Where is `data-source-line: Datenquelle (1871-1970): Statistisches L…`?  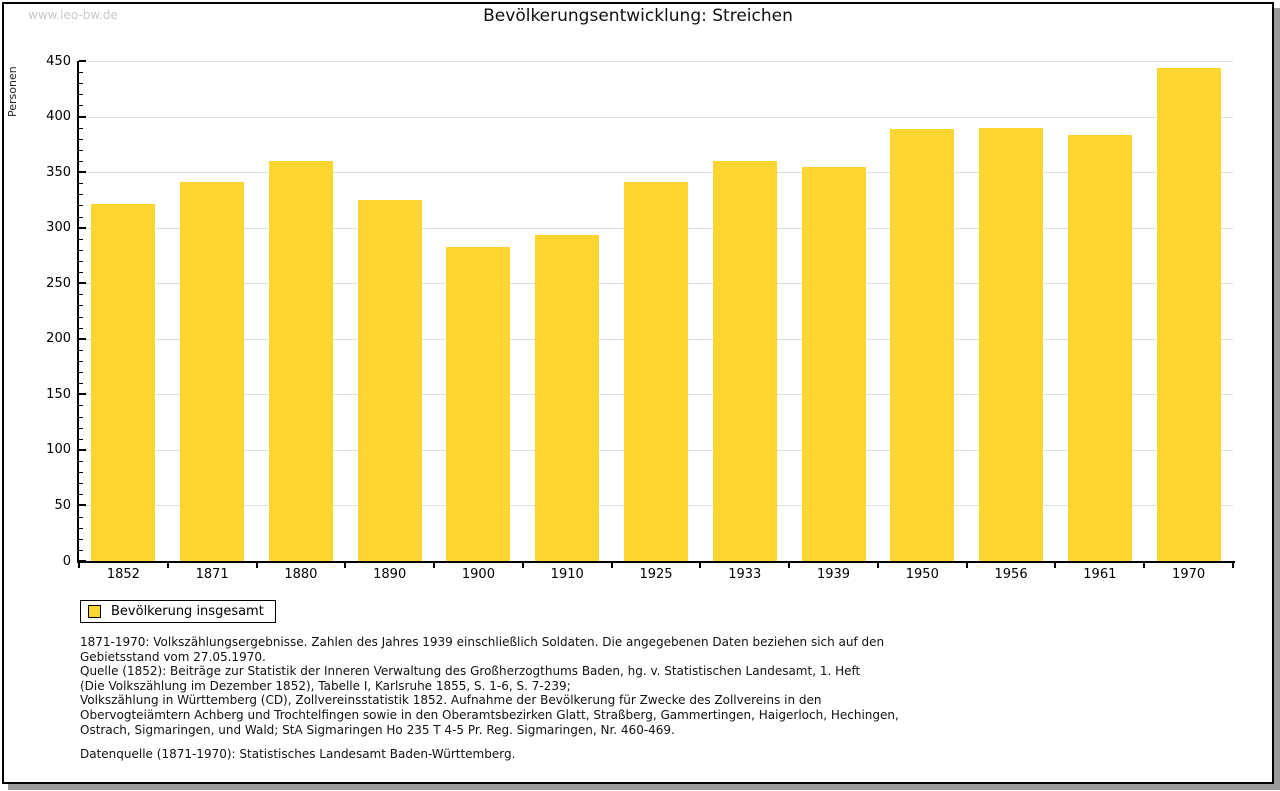 data-source-line: Datenquelle (1871-1970): Statistisches L… is located at coordinates (298, 754).